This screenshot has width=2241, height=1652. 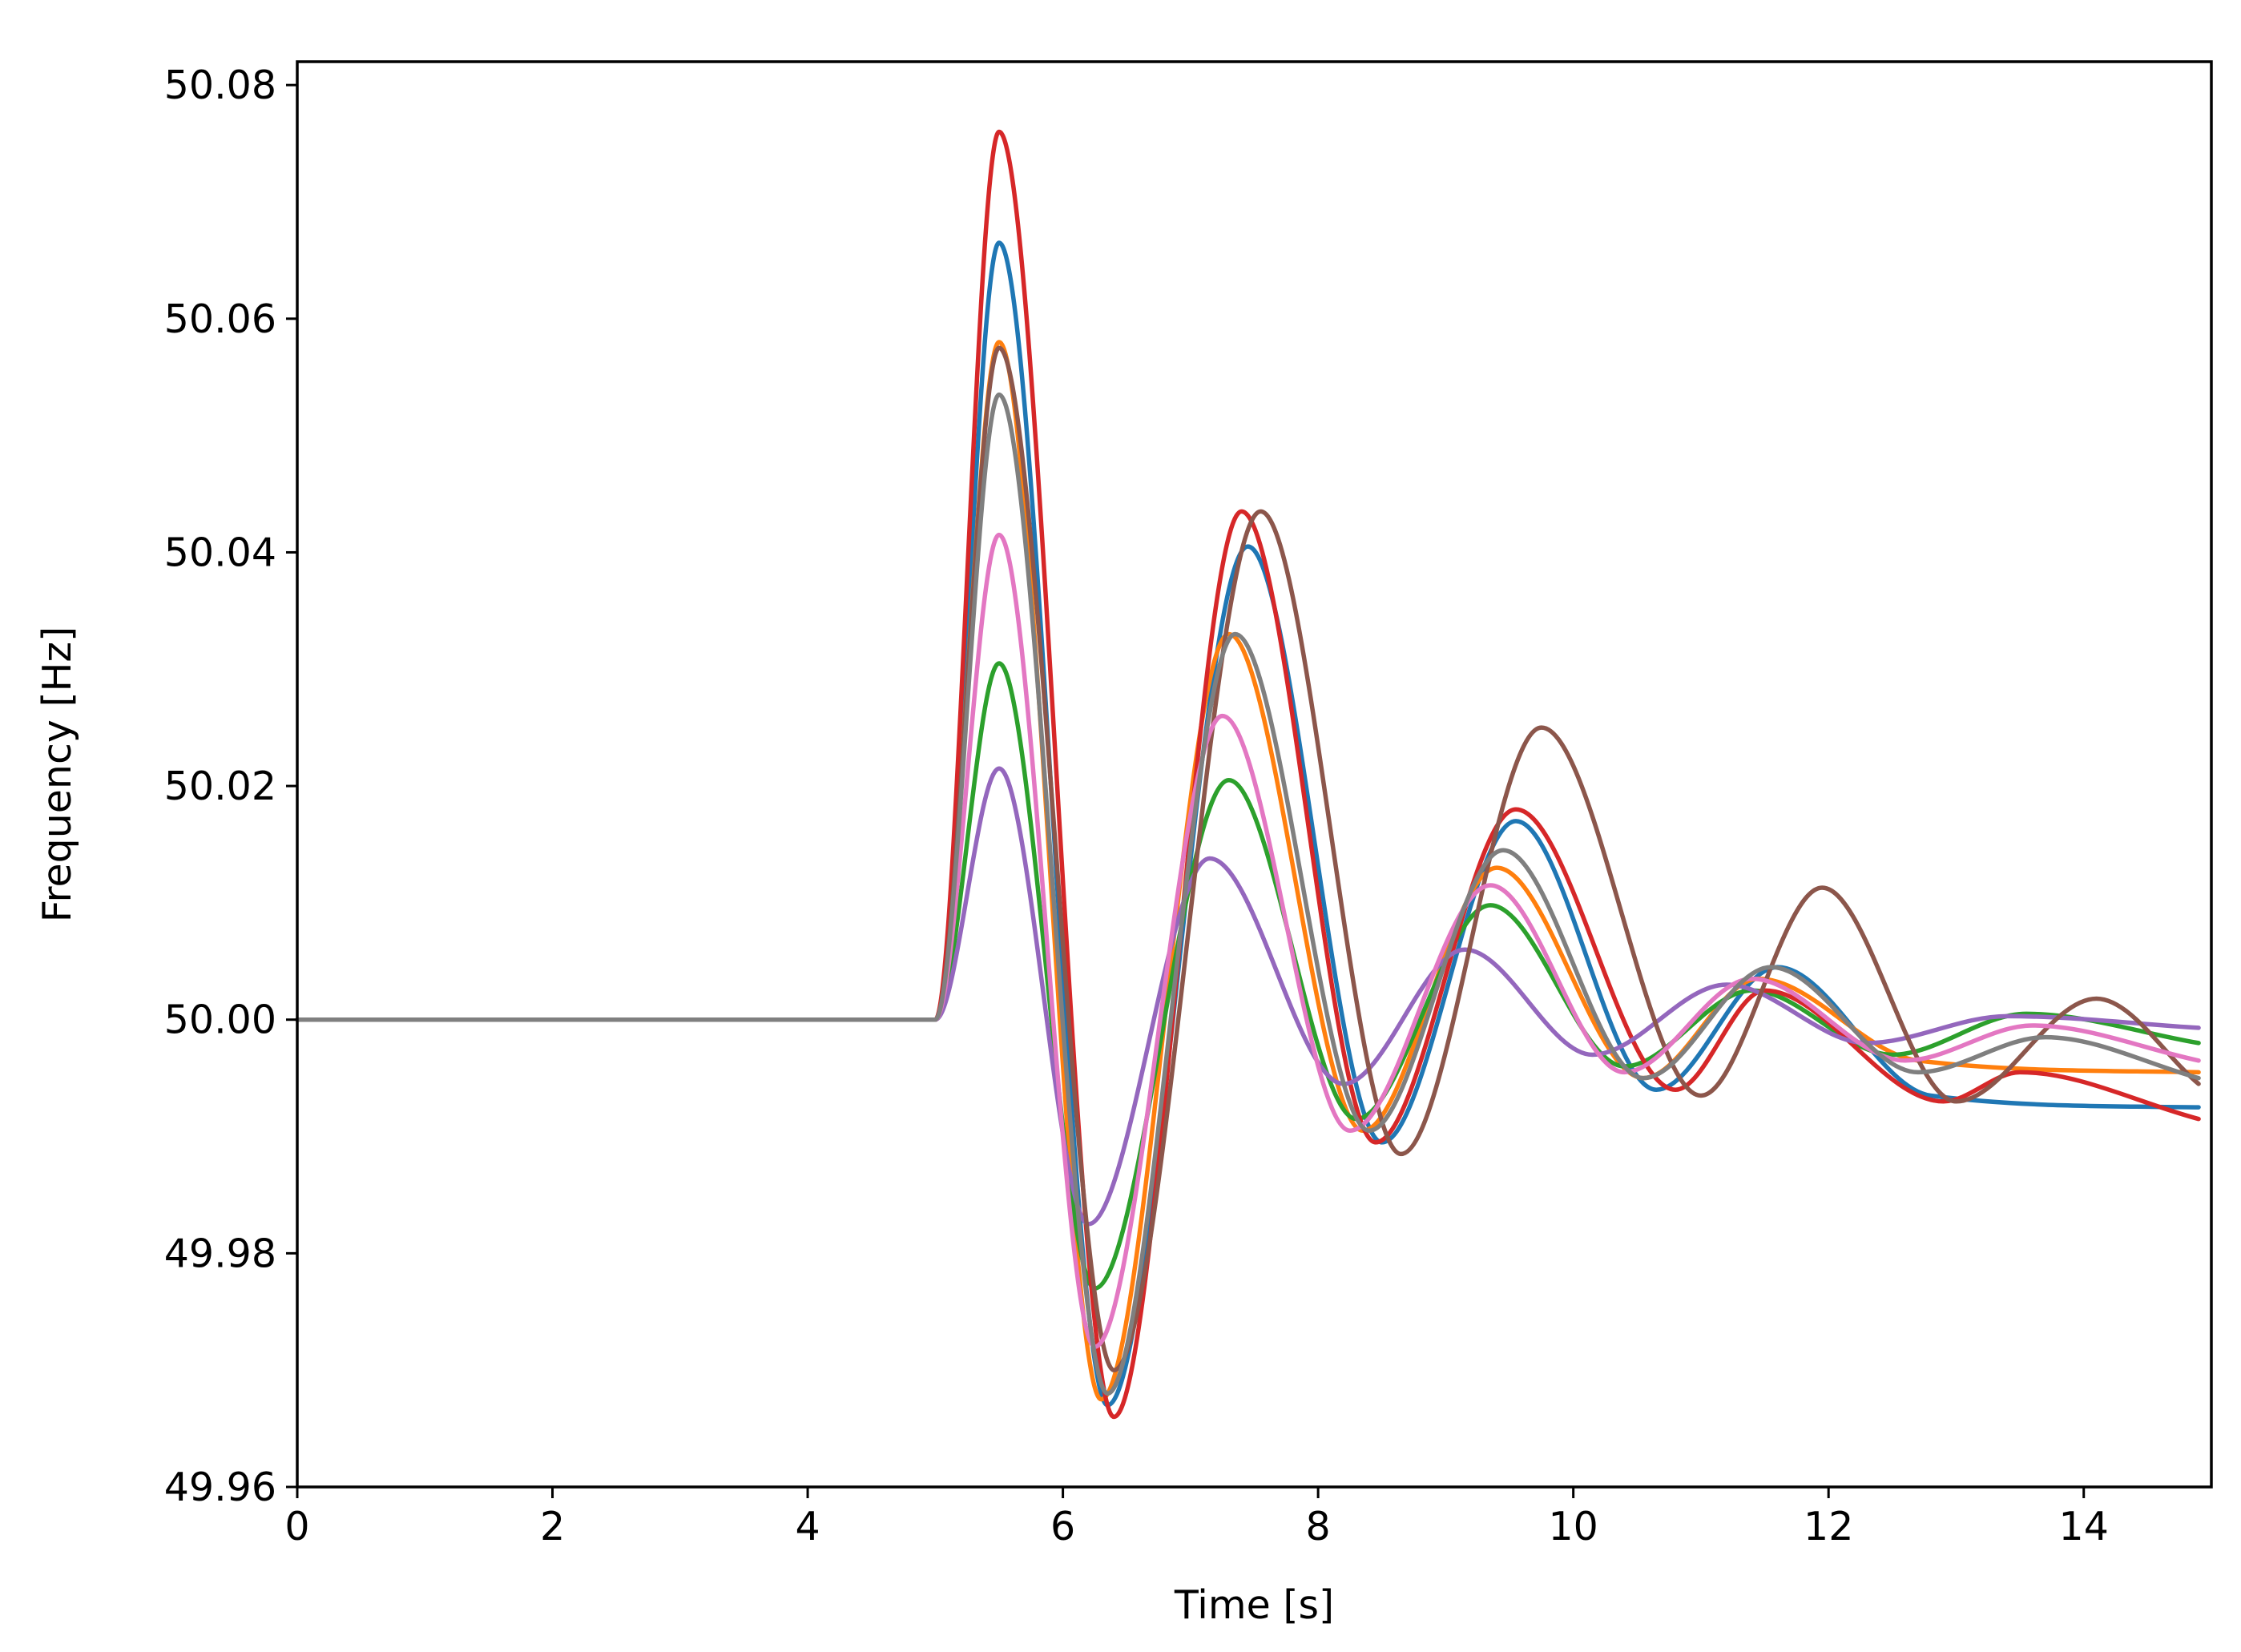 What do you see at coordinates (1197, 1518) in the screenshot?
I see `x-axis: 0 2 4 6 8 10 12 14` at bounding box center [1197, 1518].